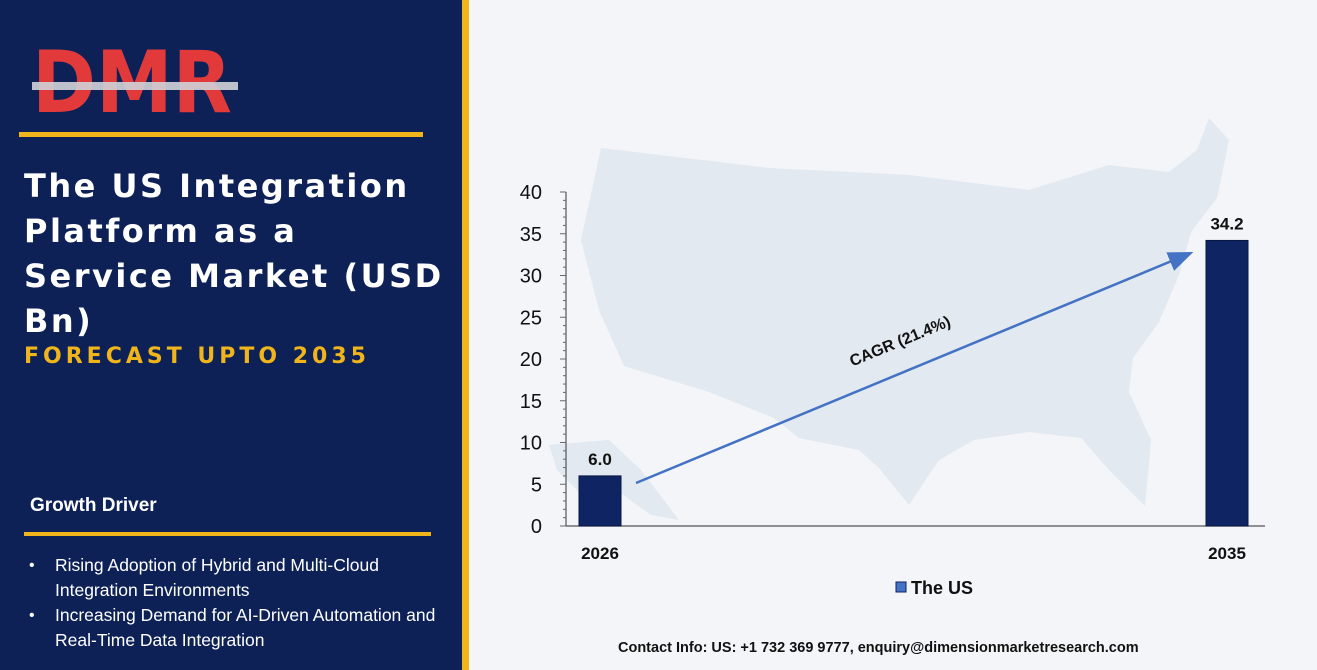 This screenshot has width=1317, height=670. I want to click on y-tick-label: 15, so click(531, 402).